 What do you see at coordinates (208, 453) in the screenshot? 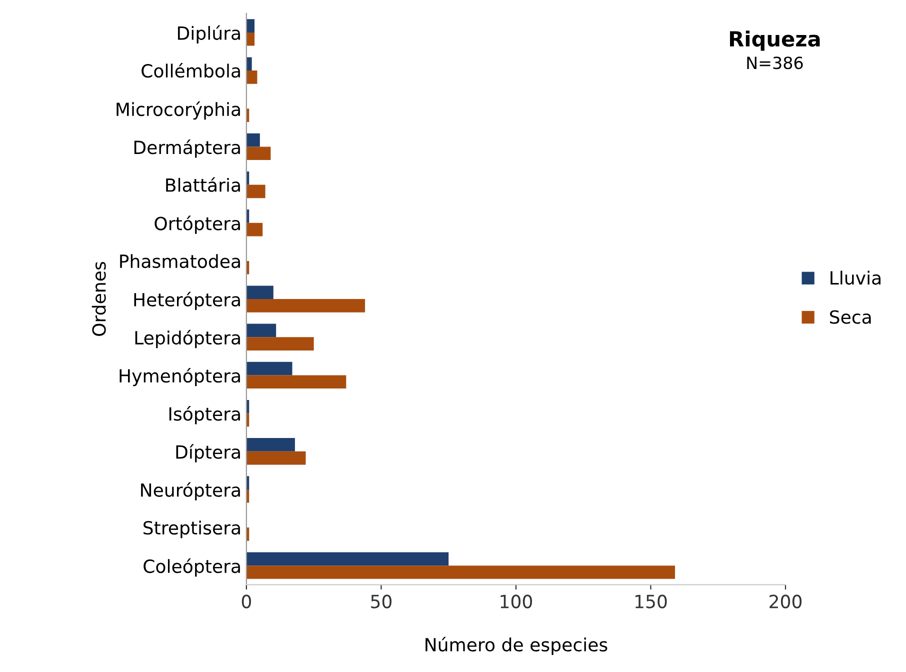
I see `y-tick-label: Díptera` at bounding box center [208, 453].